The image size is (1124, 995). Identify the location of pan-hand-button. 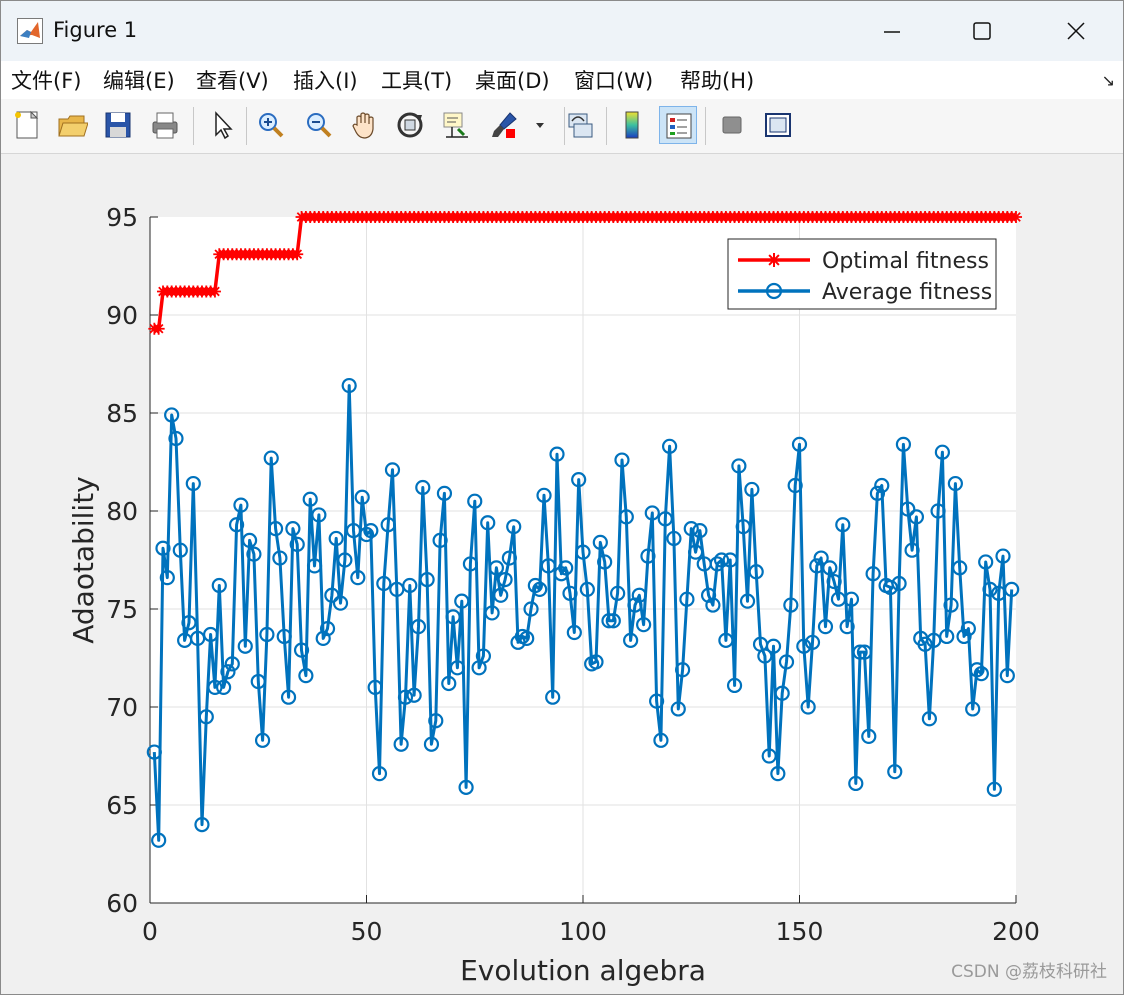
(364, 125).